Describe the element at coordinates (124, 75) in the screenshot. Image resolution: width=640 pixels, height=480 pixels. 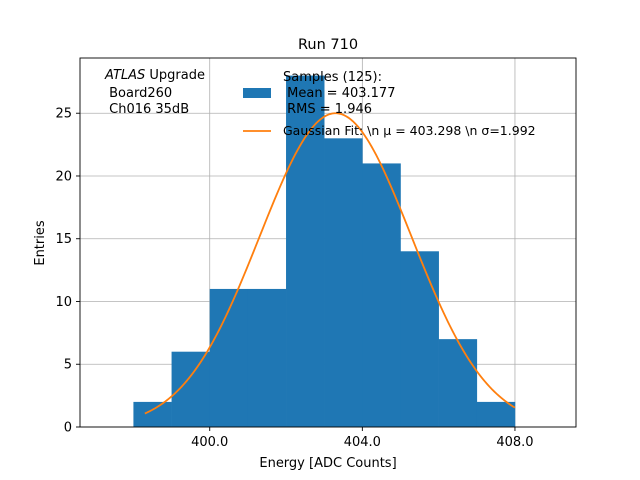
I see `atlas-italic-text: ATLAS` at that location.